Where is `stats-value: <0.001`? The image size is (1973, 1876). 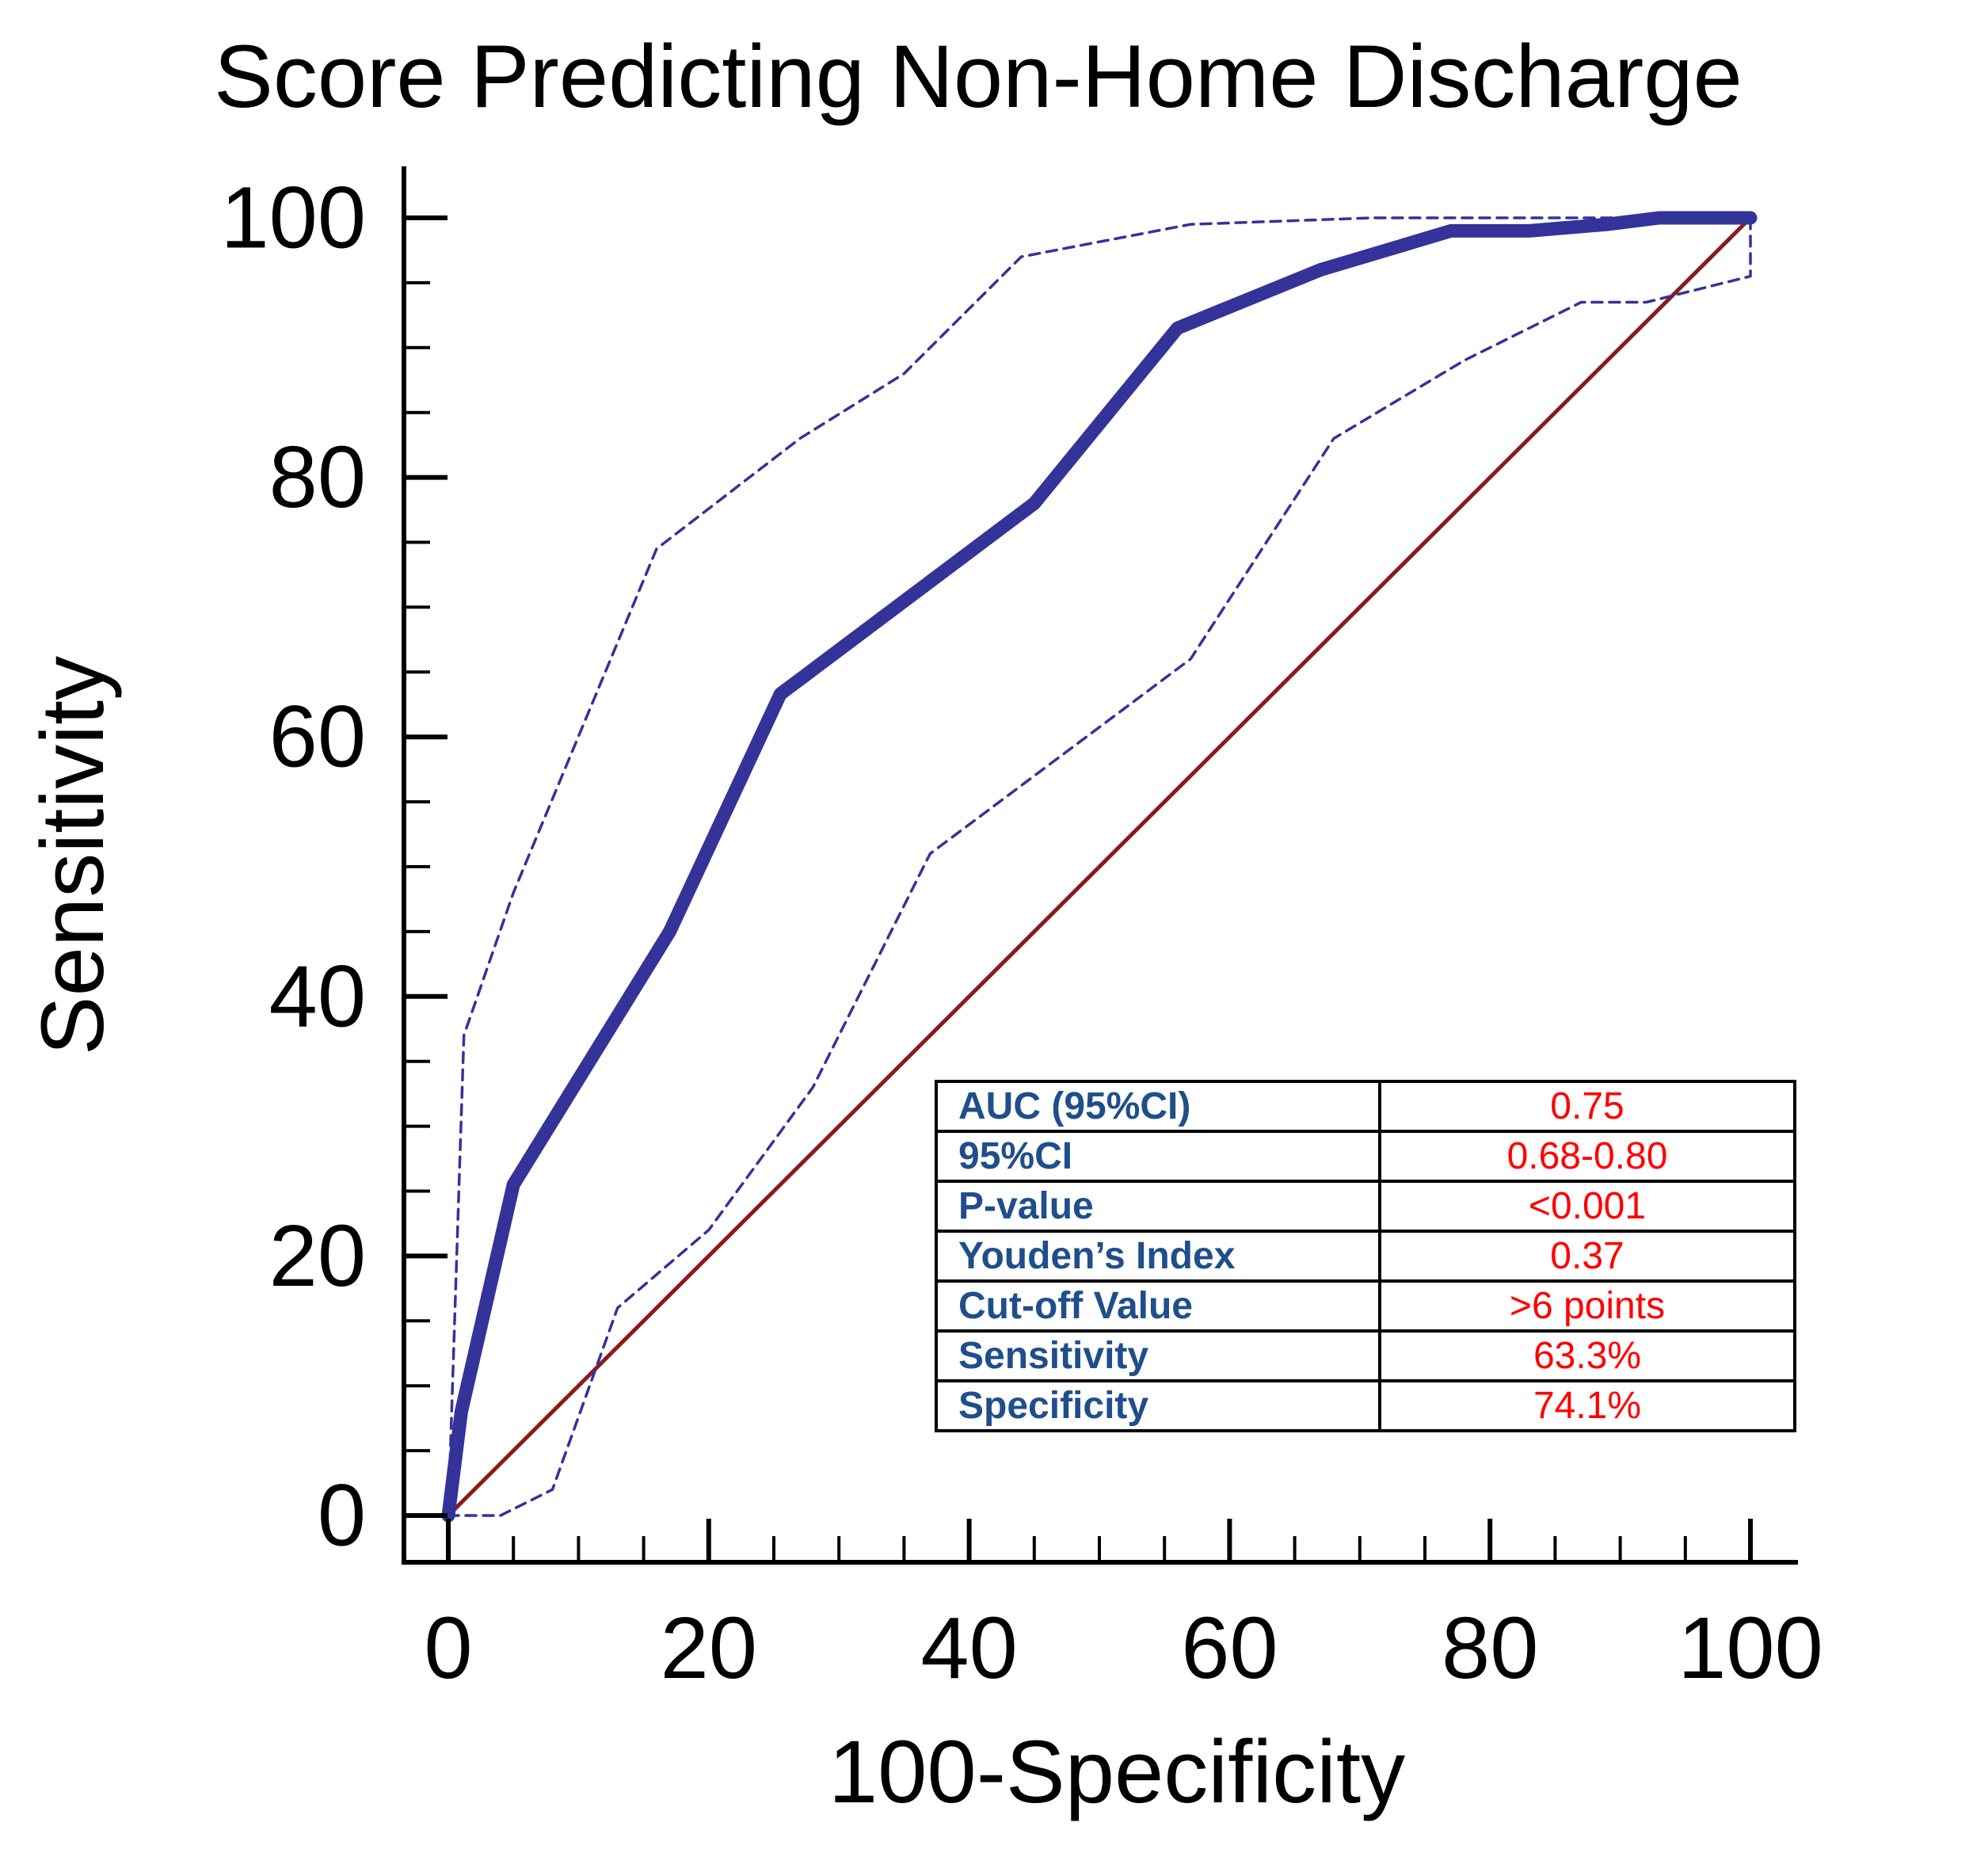
stats-value: <0.001 is located at coordinates (1587, 1206).